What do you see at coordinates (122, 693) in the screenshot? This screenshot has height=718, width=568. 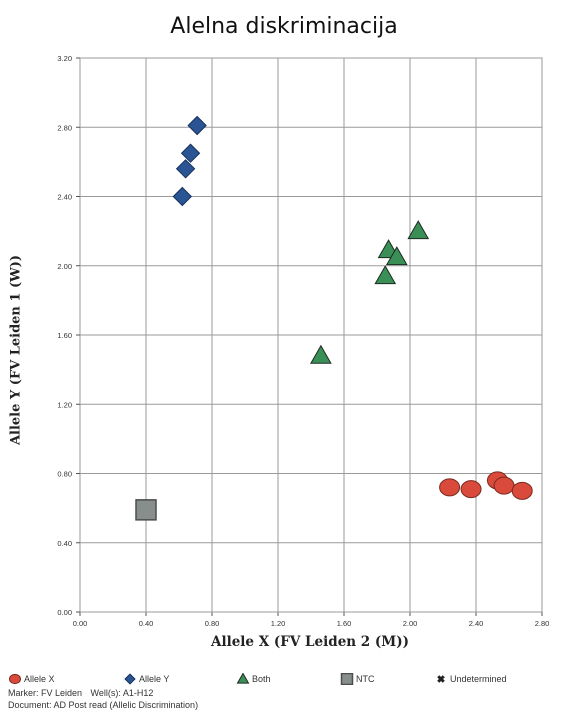 I see `wells-info: Well(s): A1-H12` at bounding box center [122, 693].